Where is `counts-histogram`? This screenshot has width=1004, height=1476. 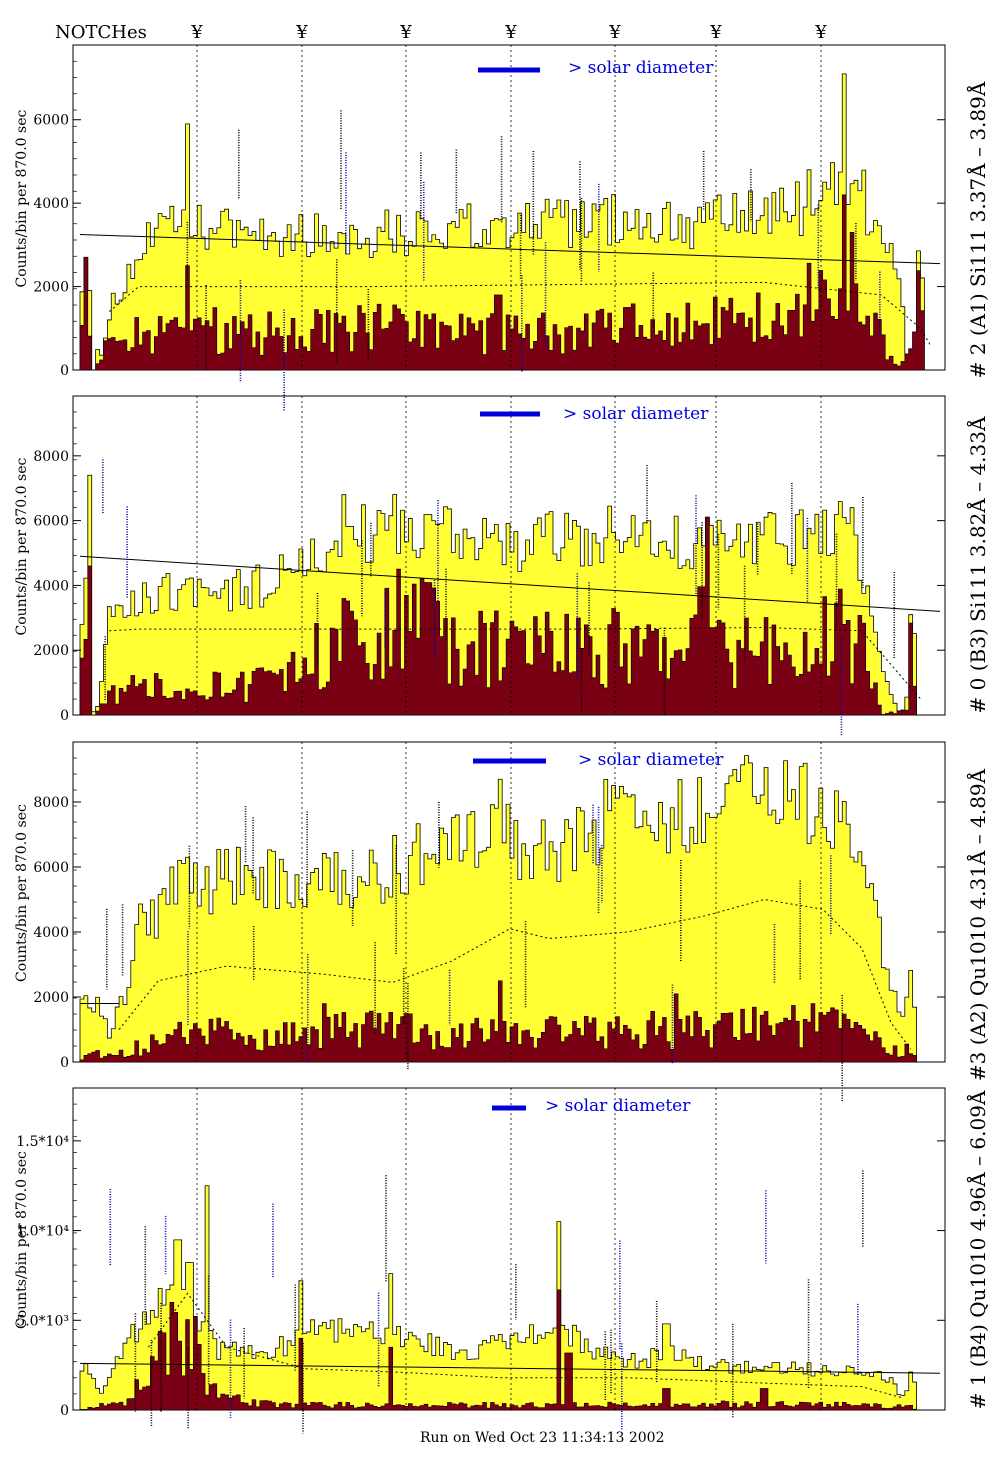
counts-histogram is located at coordinates (509, 1298).